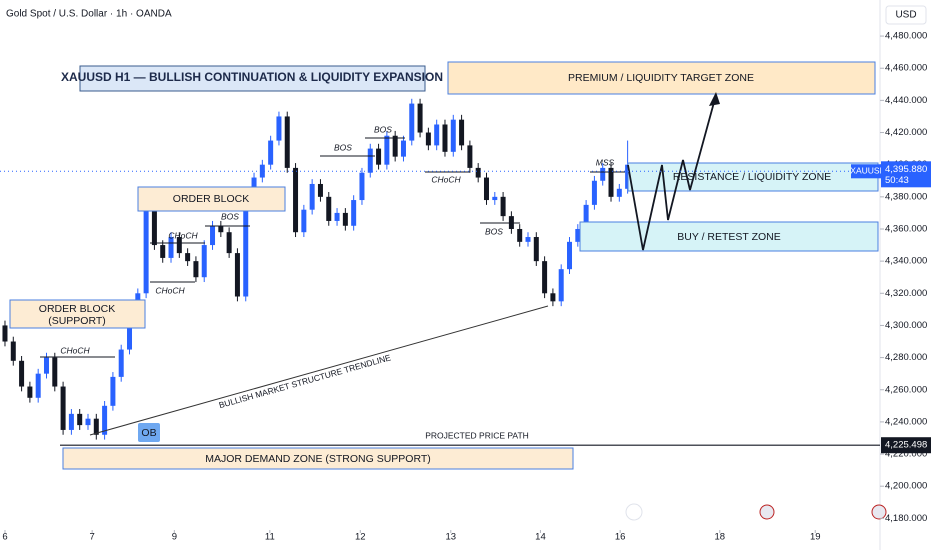 This screenshot has width=932, height=550. What do you see at coordinates (605, 162) in the screenshot?
I see `mss-label: MSS` at bounding box center [605, 162].